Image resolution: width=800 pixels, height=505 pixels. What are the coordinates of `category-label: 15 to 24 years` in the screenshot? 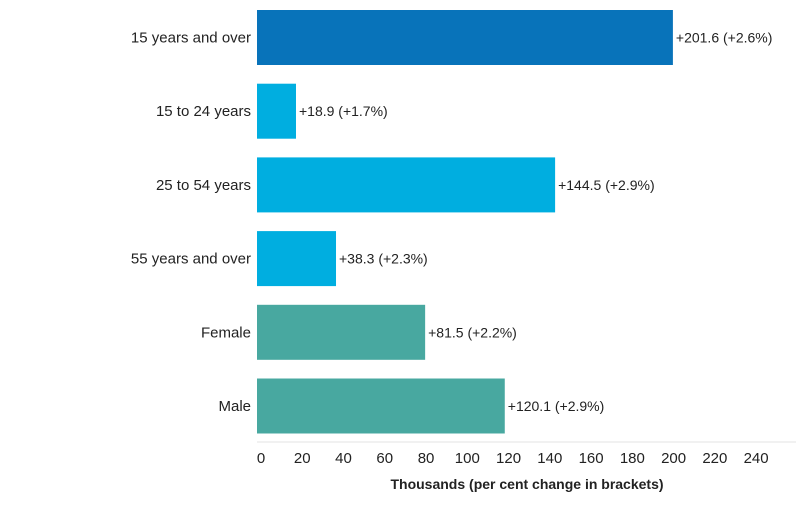 It's located at (203, 111).